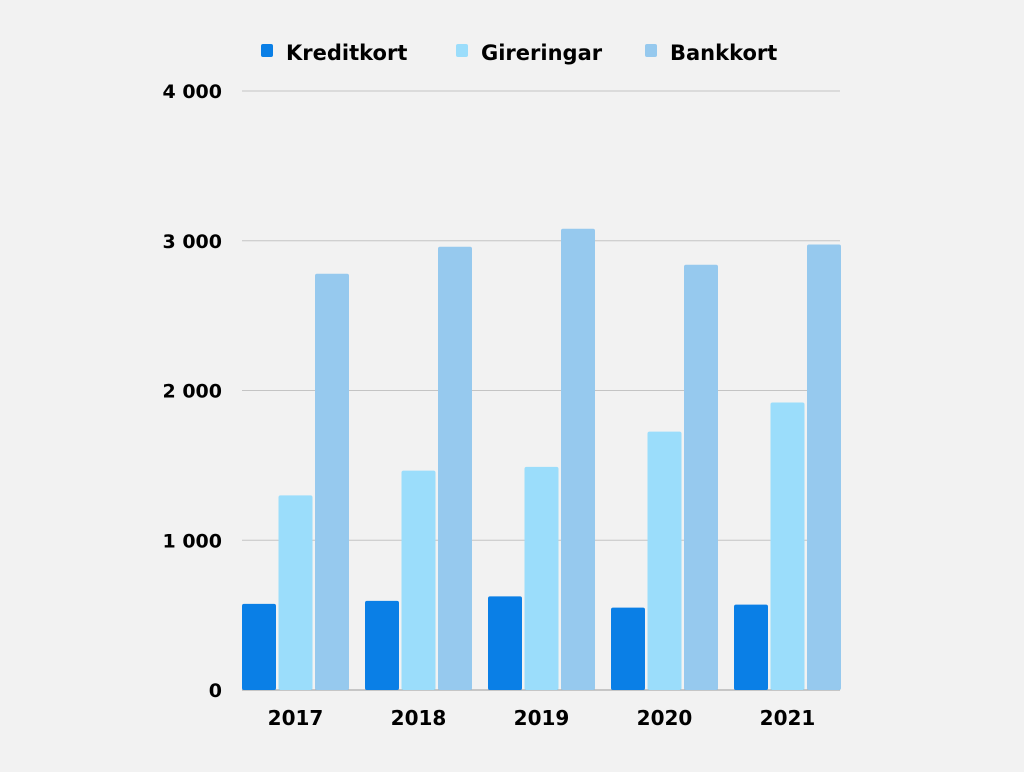 This screenshot has width=1024, height=772. What do you see at coordinates (723, 53) in the screenshot?
I see `legend-label-bankkort: Bankkort` at bounding box center [723, 53].